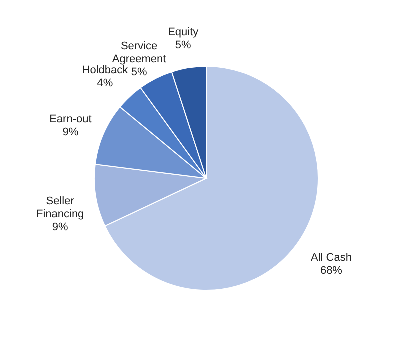 This screenshot has width=413, height=357. What do you see at coordinates (184, 32) in the screenshot?
I see `slice-label: Equity` at bounding box center [184, 32].